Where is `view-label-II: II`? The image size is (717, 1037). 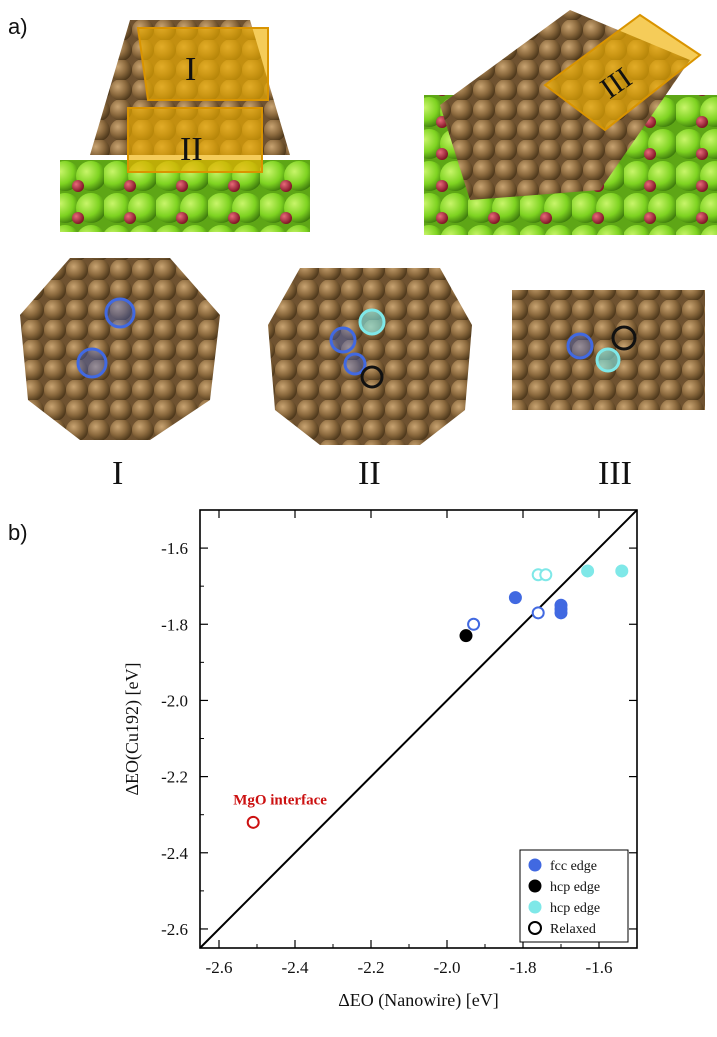
view-label-II: II is located at coordinates (369, 472).